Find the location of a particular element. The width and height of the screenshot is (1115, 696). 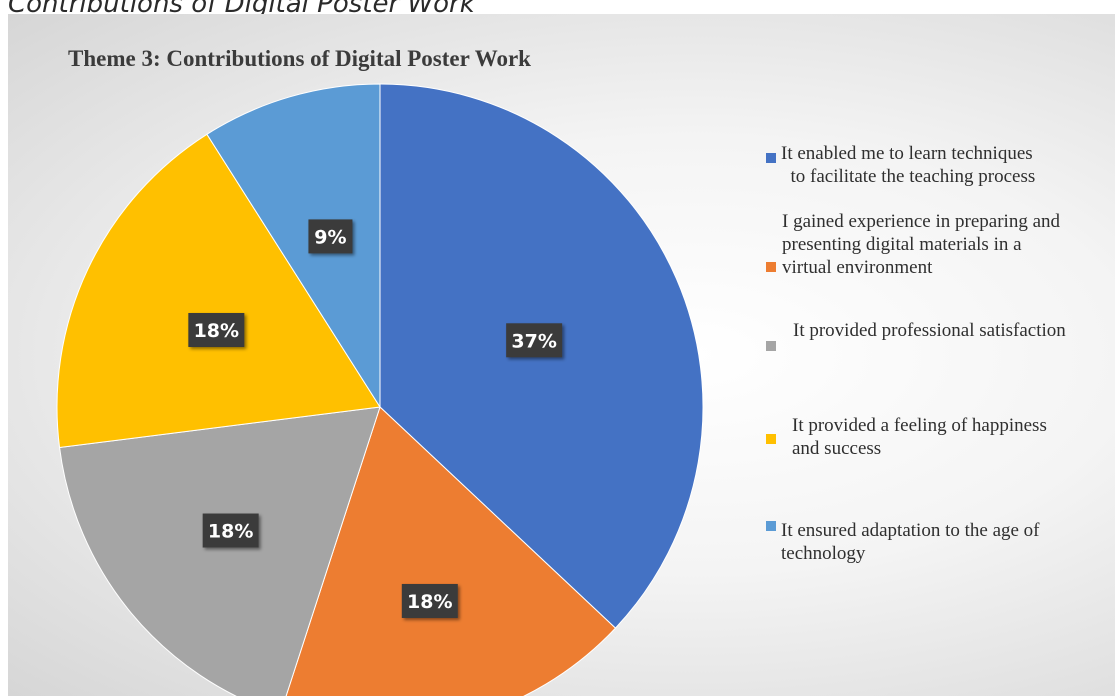

data-label-4: 18% is located at coordinates (216, 329).